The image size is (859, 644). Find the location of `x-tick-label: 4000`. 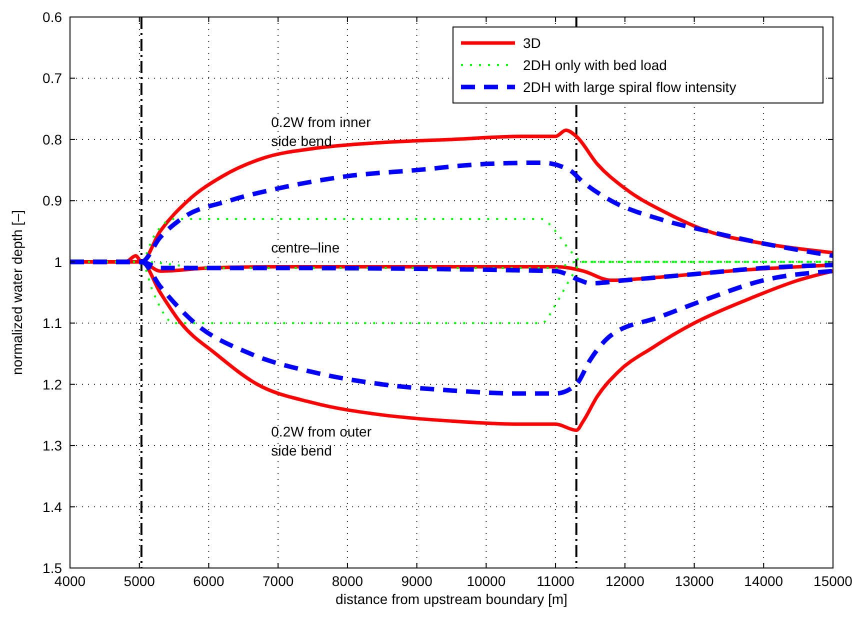

x-tick-label: 4000 is located at coordinates (70, 581).